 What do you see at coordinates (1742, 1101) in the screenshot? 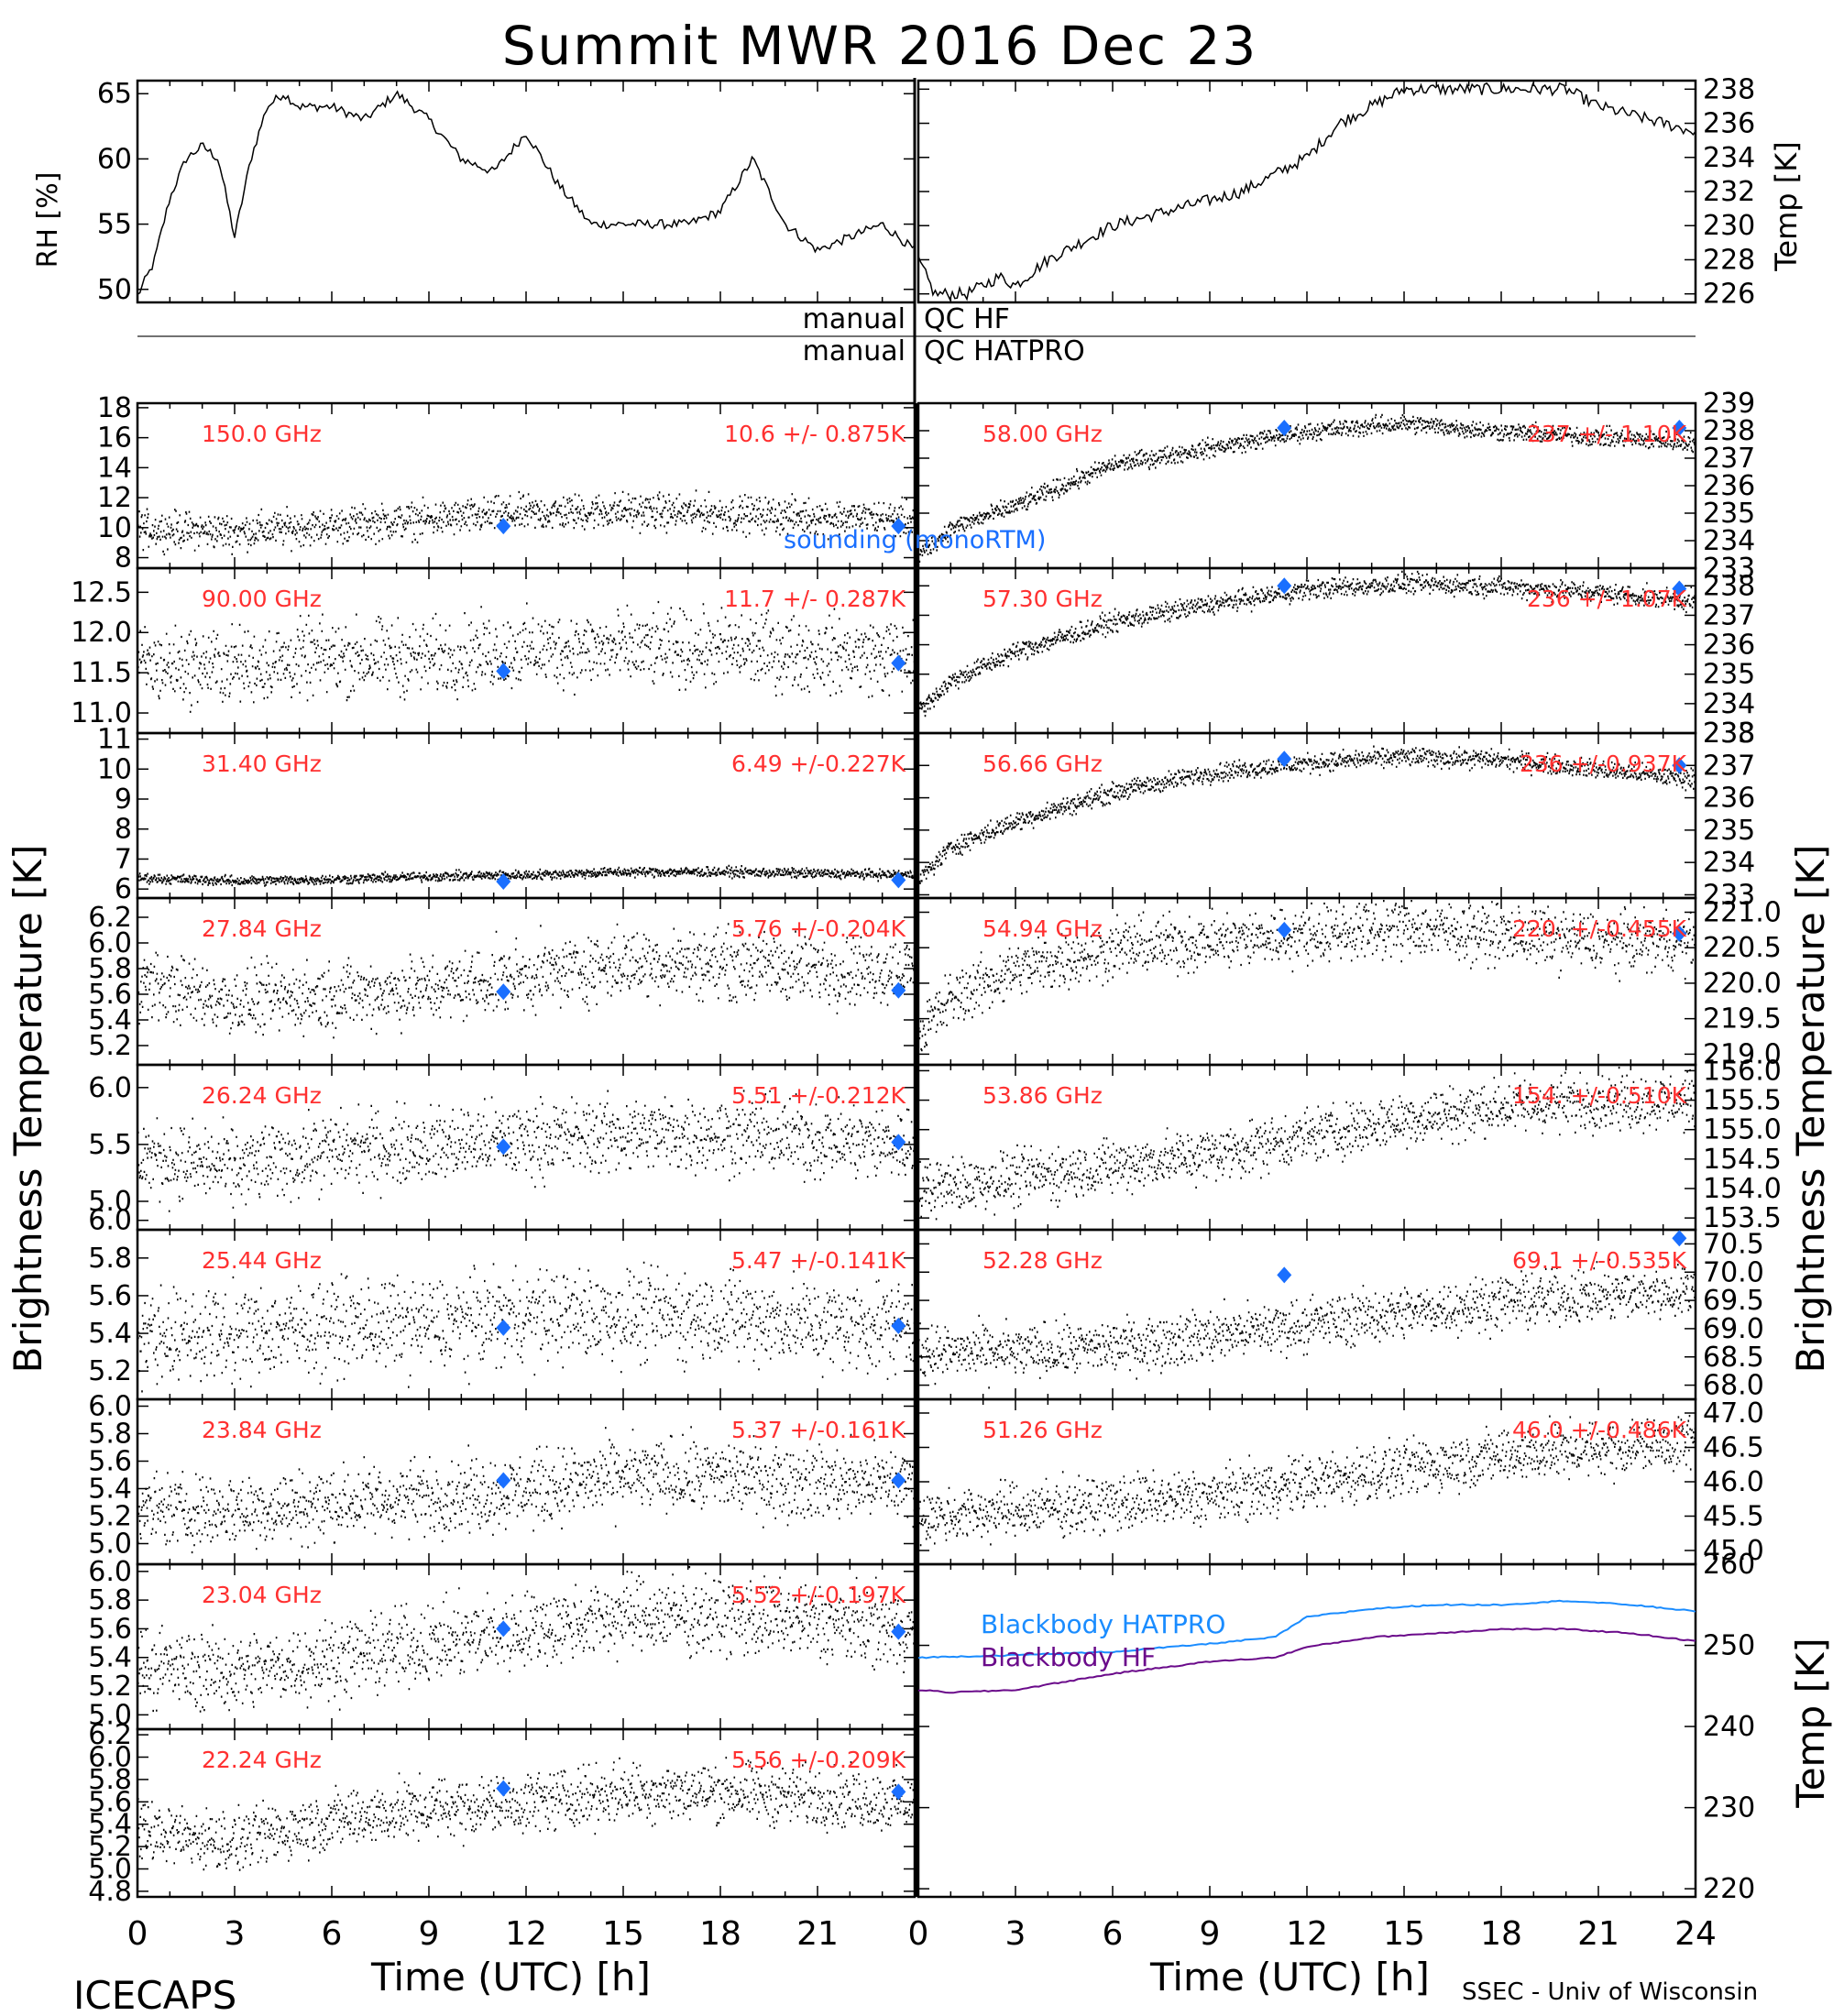
I see `panel-ch_53-ytick-label: 155.5` at bounding box center [1742, 1101].